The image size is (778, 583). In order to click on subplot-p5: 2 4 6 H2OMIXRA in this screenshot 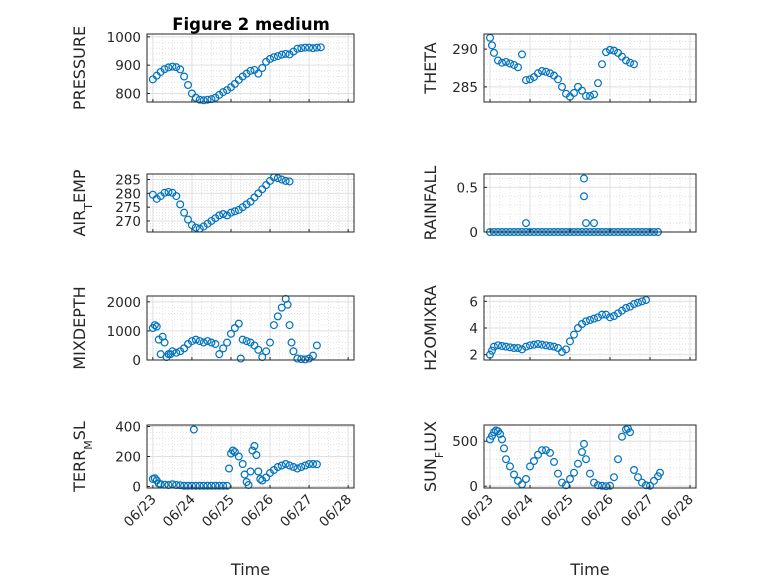, I will do `click(559, 328)`.